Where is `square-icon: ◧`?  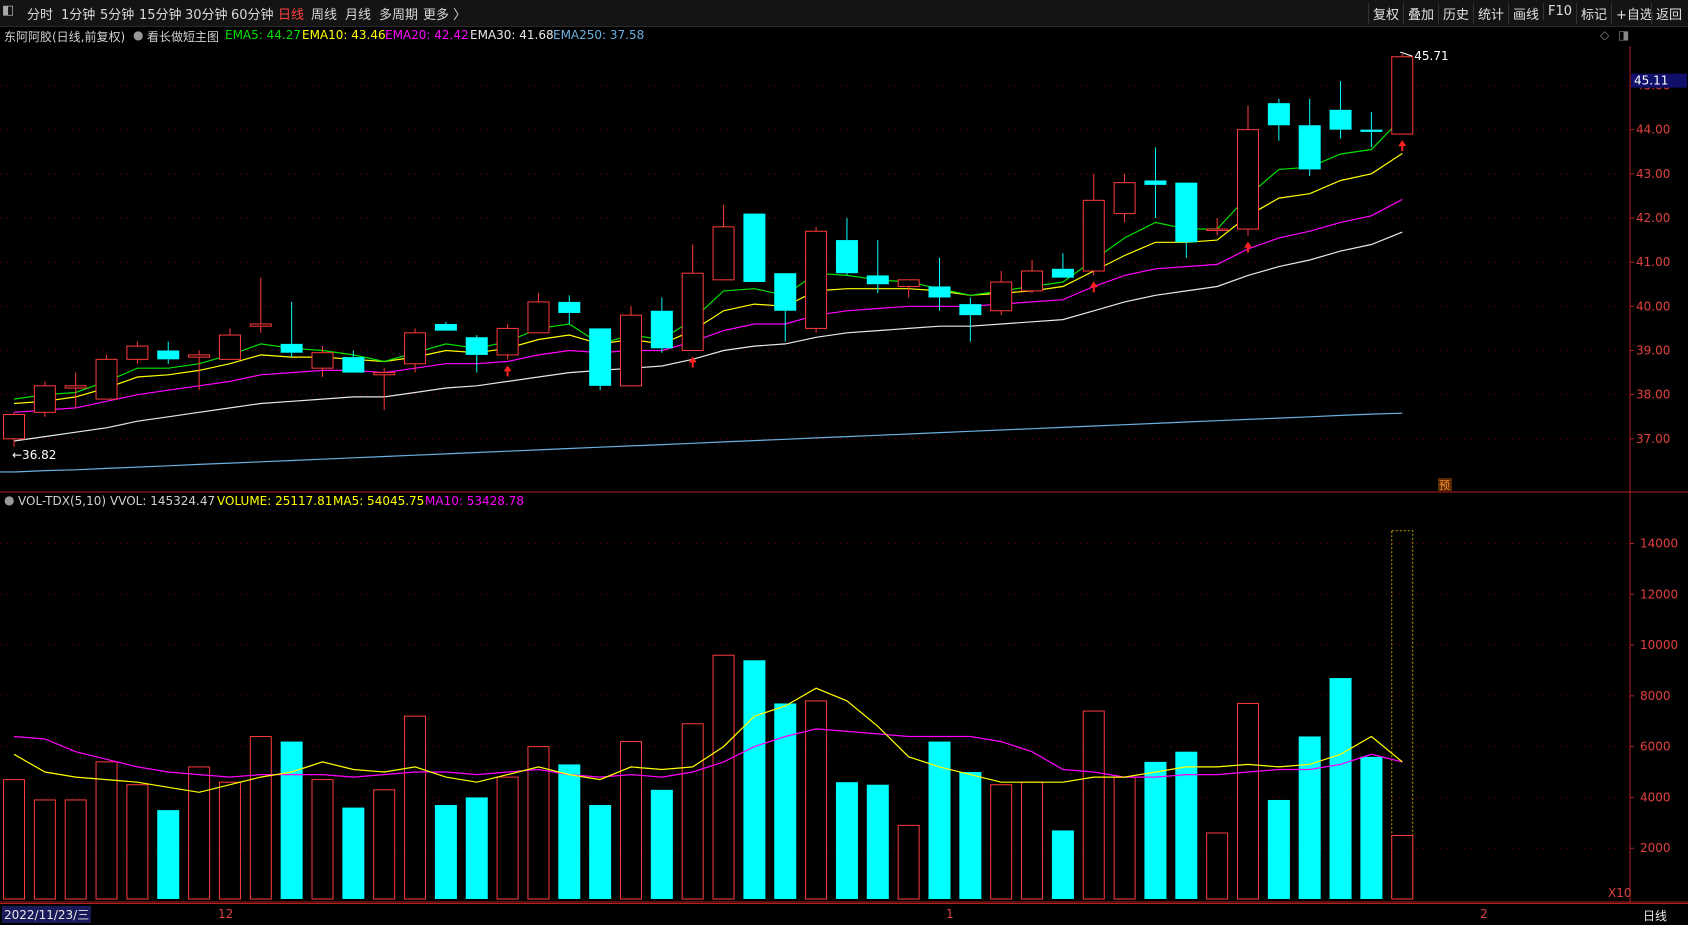 square-icon: ◧ is located at coordinates (8, 10).